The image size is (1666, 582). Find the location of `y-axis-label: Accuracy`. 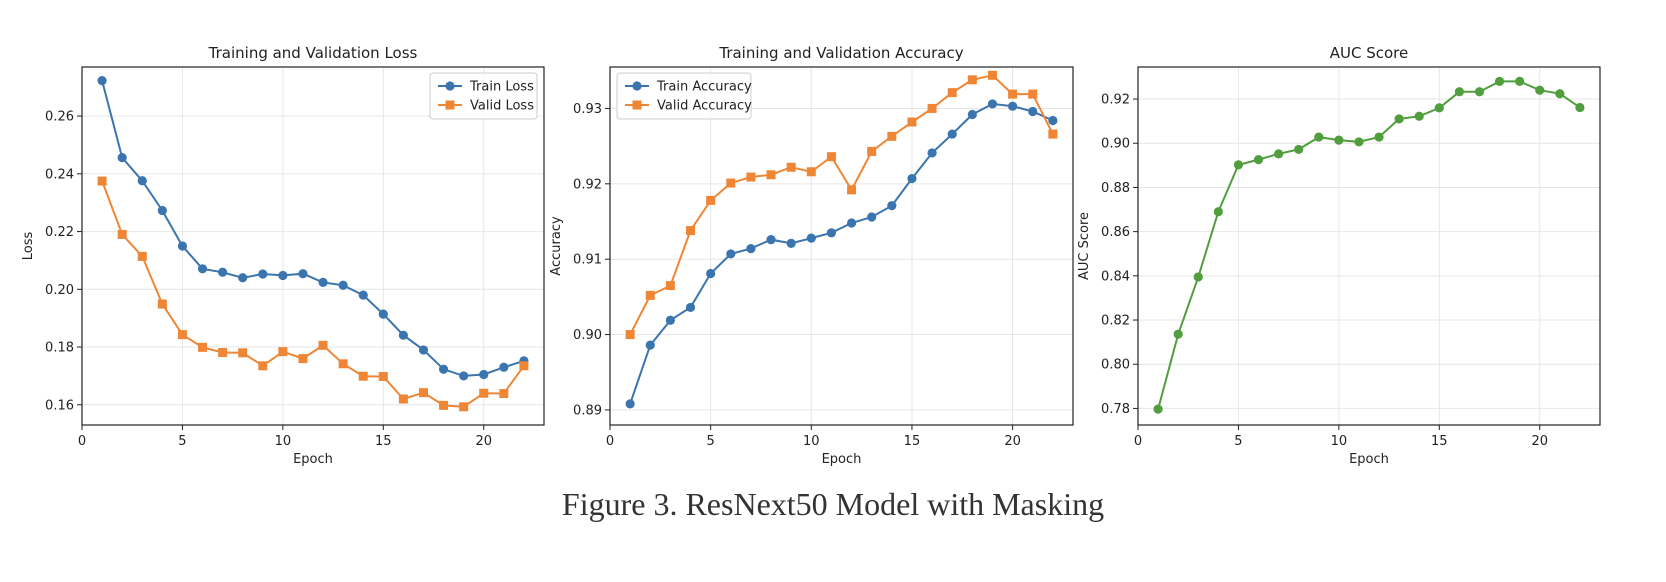

y-axis-label: Accuracy is located at coordinates (556, 246).